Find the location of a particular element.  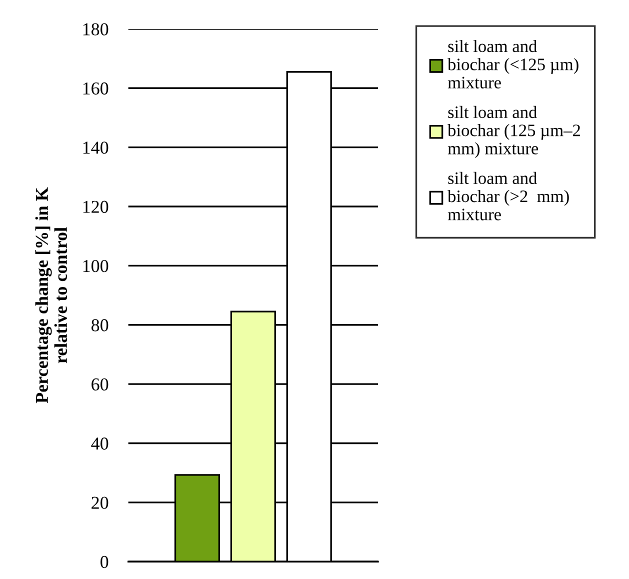

y-tick-label: 20 is located at coordinates (100, 502).